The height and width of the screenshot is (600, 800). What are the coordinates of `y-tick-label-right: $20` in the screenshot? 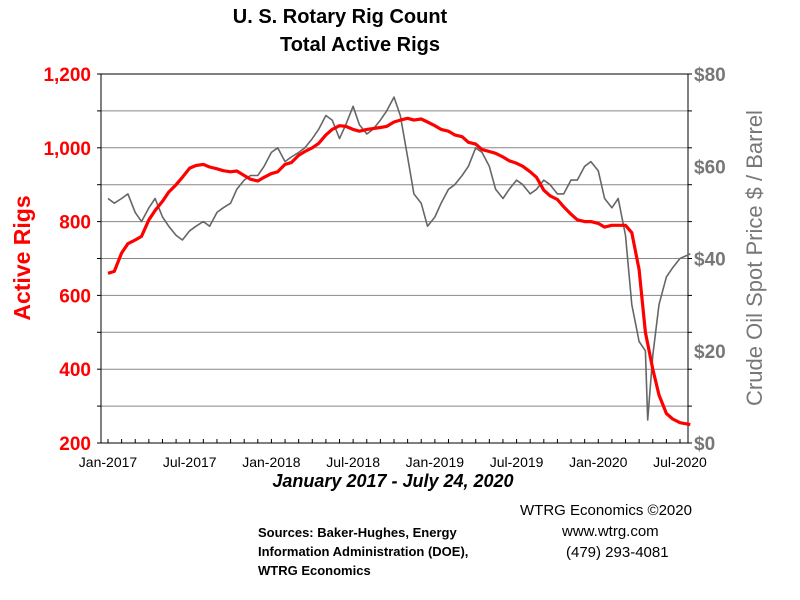 It's located at (710, 352).